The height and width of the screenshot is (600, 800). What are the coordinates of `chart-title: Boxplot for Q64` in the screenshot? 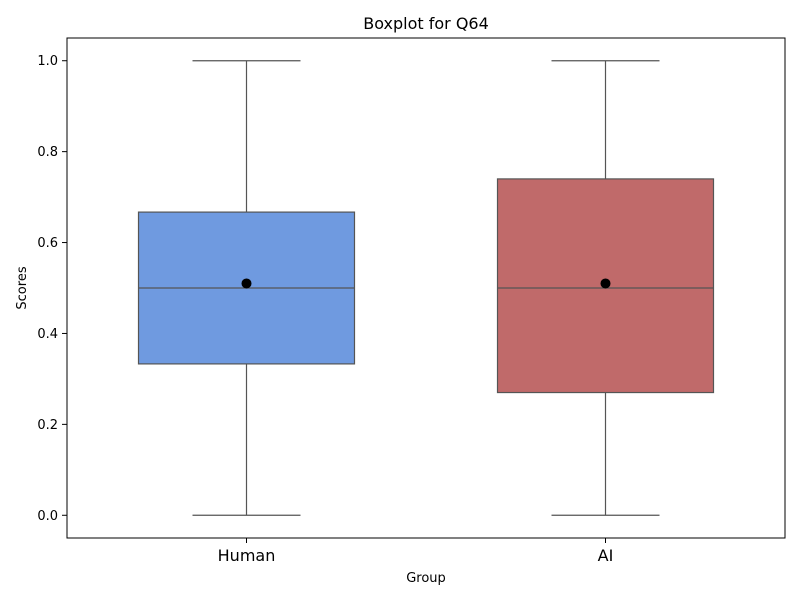 It's located at (426, 23).